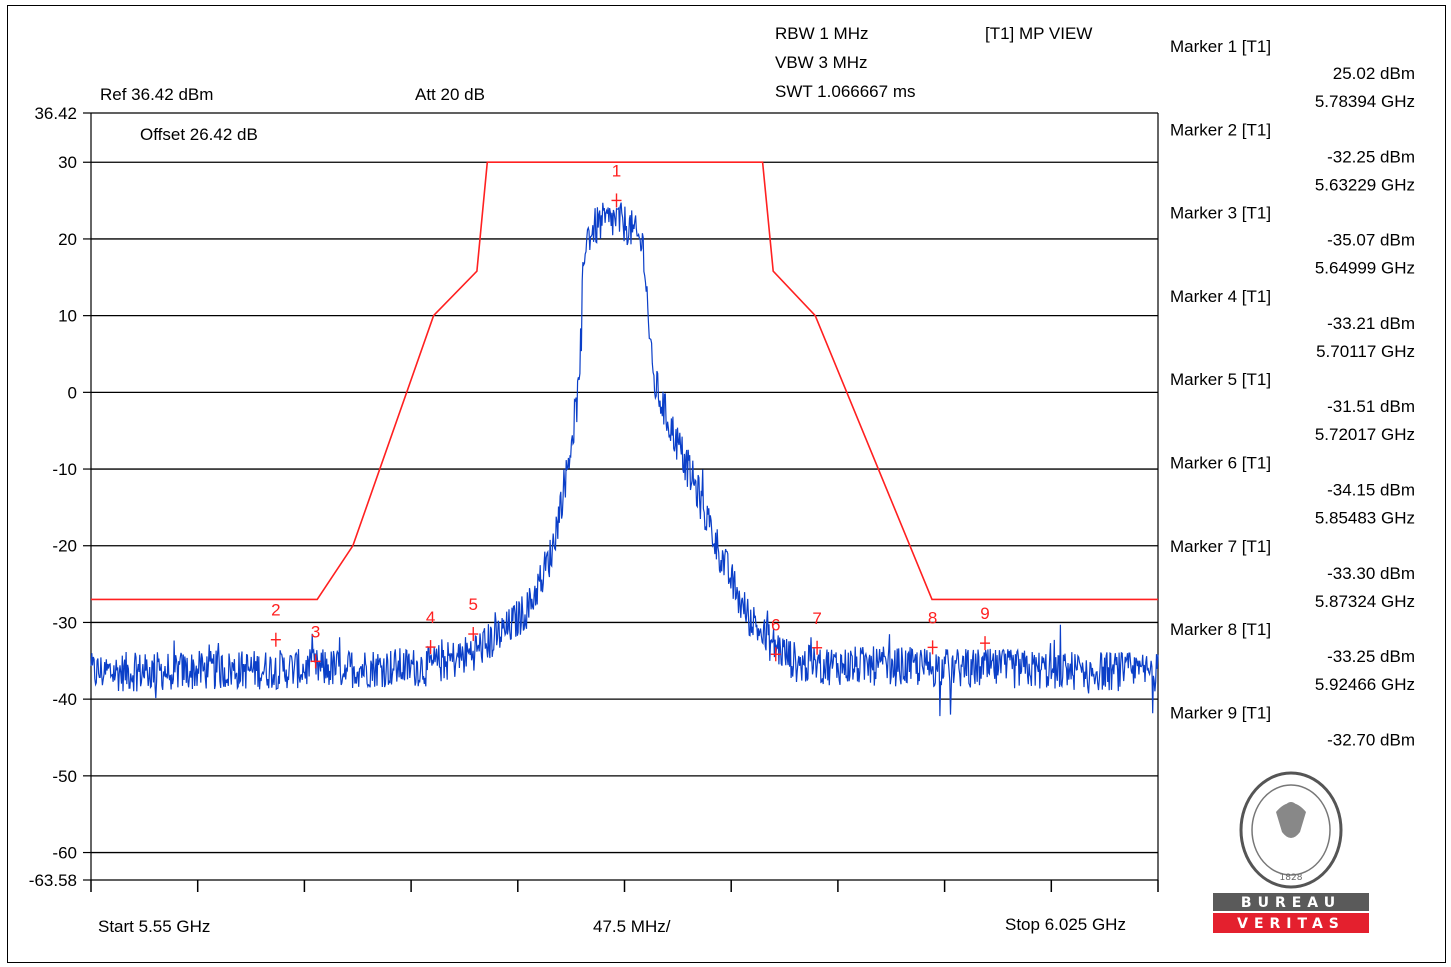  Describe the element at coordinates (72, 392) in the screenshot. I see `y-tick-label: 0` at that location.